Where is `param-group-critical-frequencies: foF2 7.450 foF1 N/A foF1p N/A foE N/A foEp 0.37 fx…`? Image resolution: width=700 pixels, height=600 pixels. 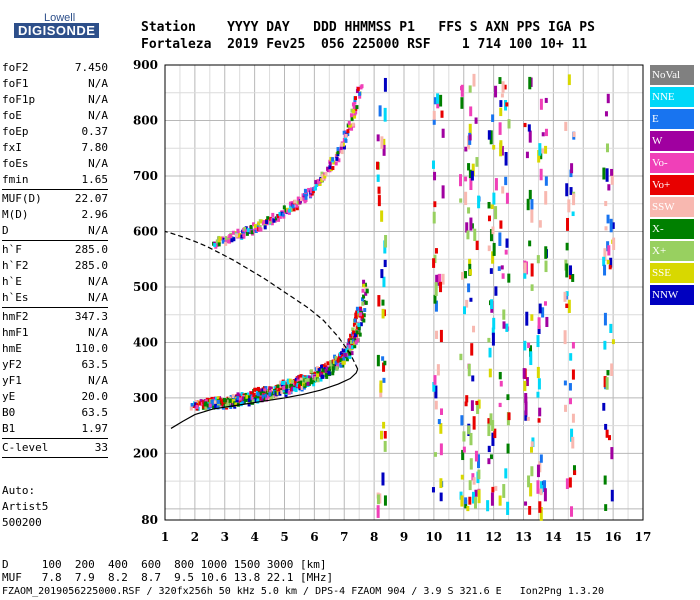
param-group-critical-frequencies: foF2 7.450 foF1 N/A foF1p N/A foE N/A foEp 0.37 fx… is located at coordinates (55, 124).